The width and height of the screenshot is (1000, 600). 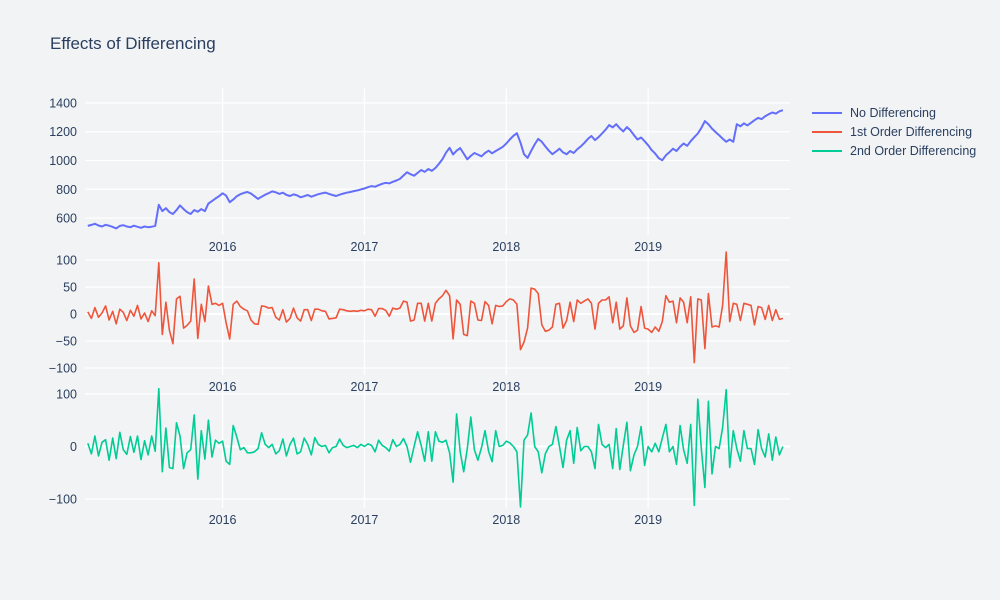 What do you see at coordinates (827, 151) in the screenshot?
I see `legend-line-swatch-green` at bounding box center [827, 151].